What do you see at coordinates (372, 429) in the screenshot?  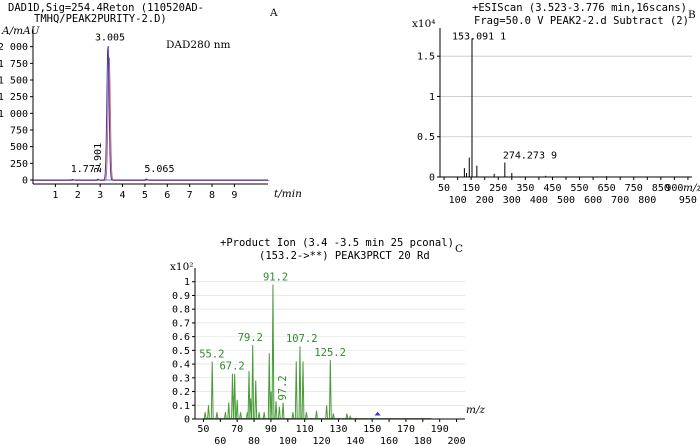 I see `panel-c-x-tick-label: 150` at bounding box center [372, 429].